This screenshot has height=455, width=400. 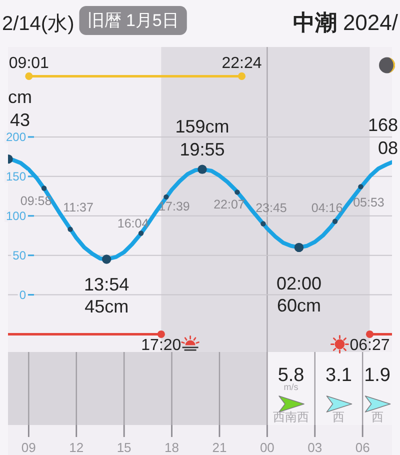 What do you see at coordinates (161, 345) in the screenshot?
I see `annotation: 17:20` at bounding box center [161, 345].